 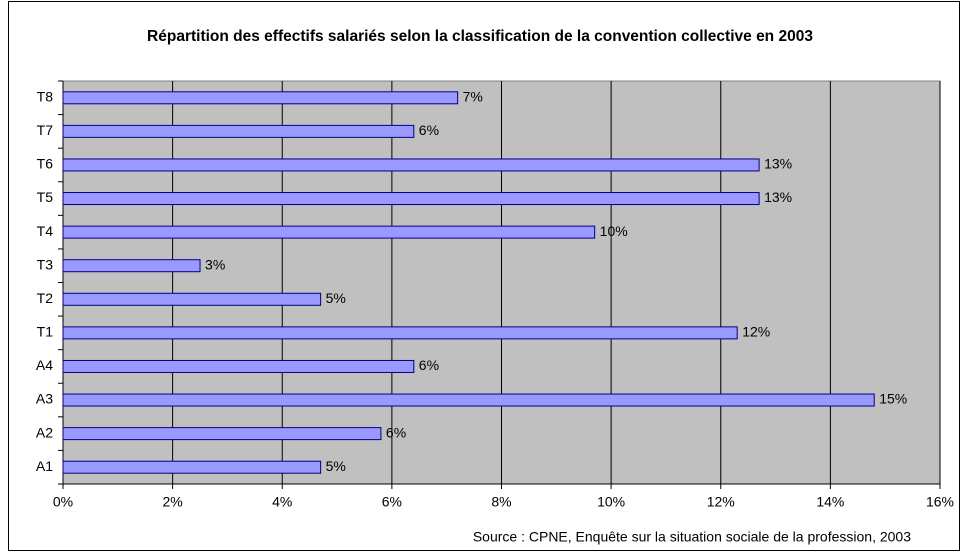 I want to click on y-tick-label: T6, so click(x=45, y=164).